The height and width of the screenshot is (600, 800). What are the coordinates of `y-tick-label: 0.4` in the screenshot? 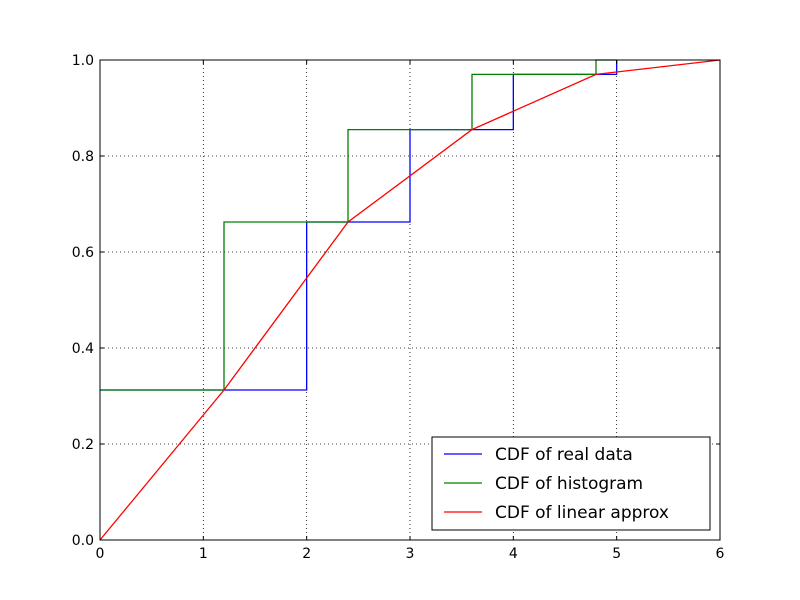 It's located at (83, 349).